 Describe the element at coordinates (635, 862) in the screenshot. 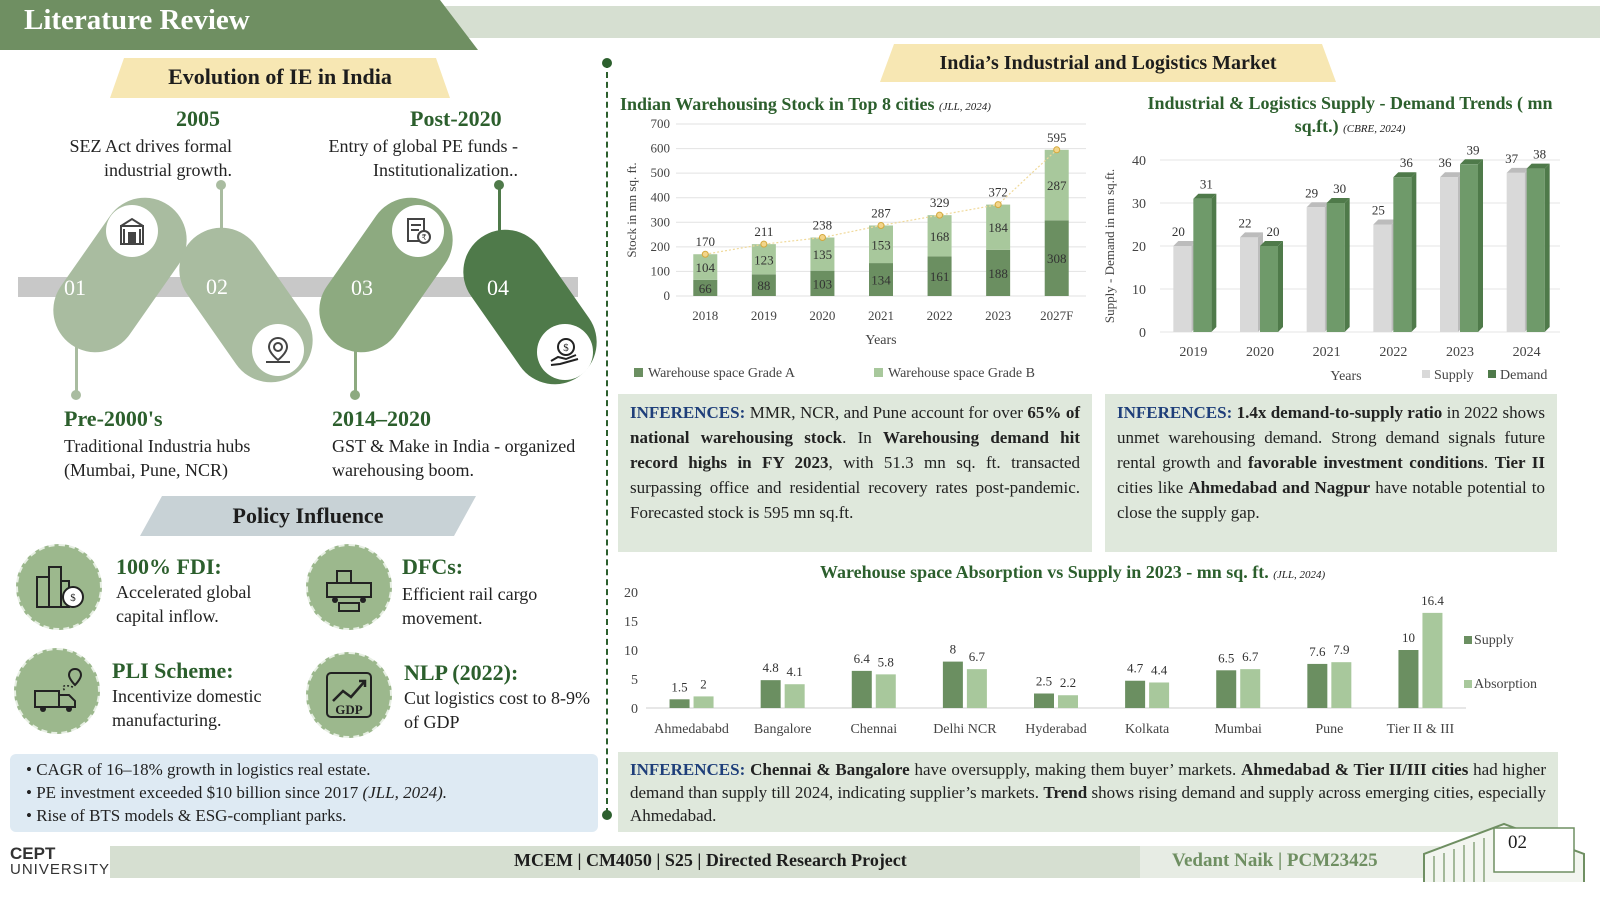

I see `footer-bar` at that location.